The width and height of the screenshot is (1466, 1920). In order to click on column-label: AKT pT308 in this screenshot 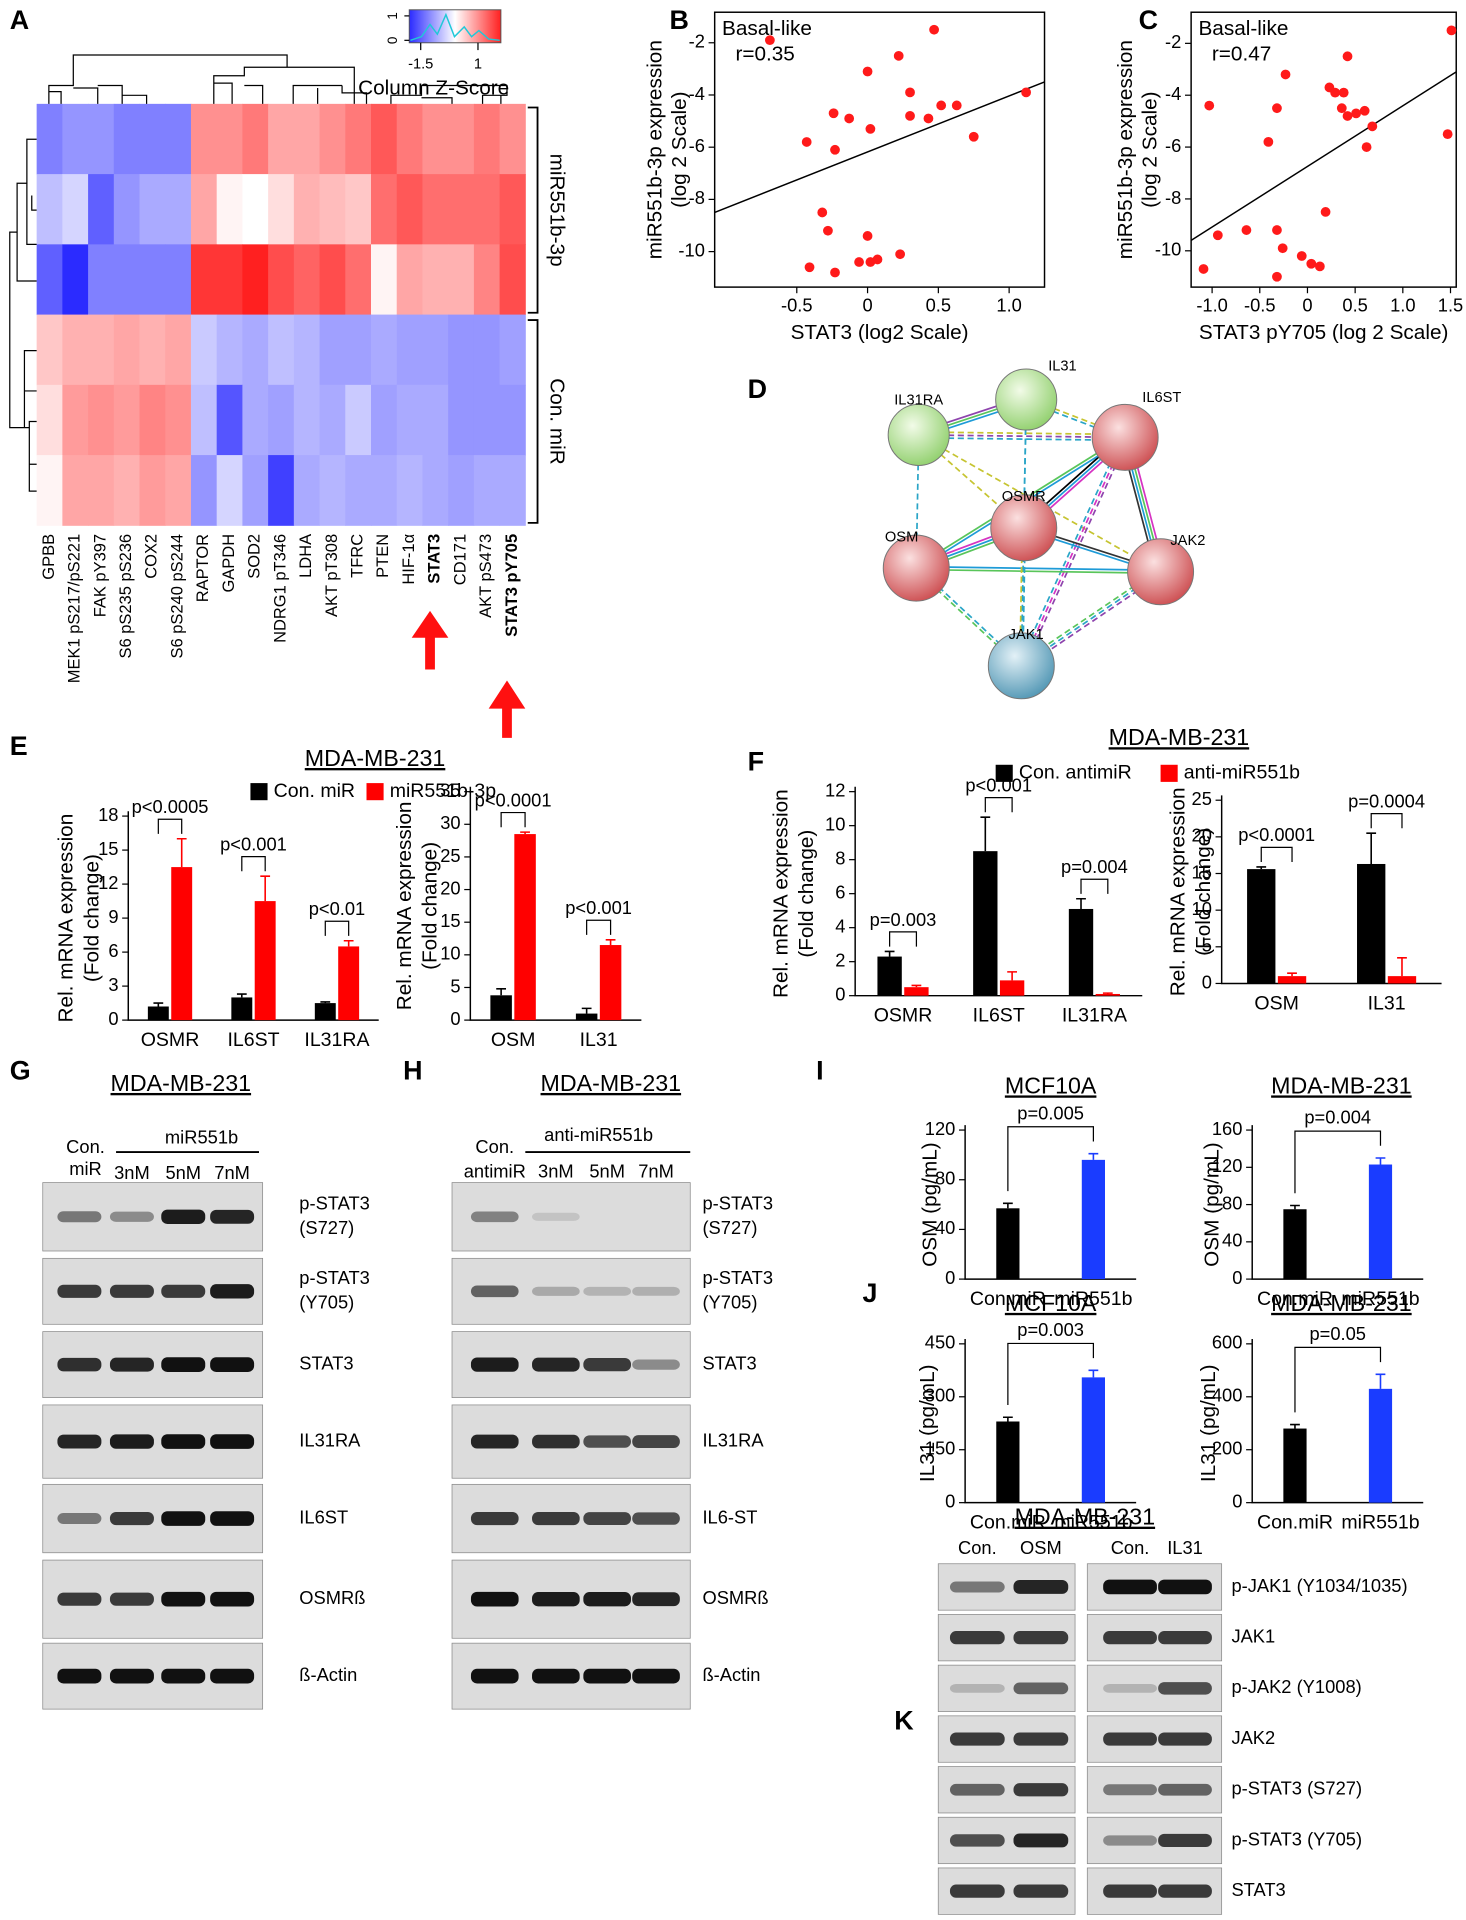, I will do `click(332, 575)`.